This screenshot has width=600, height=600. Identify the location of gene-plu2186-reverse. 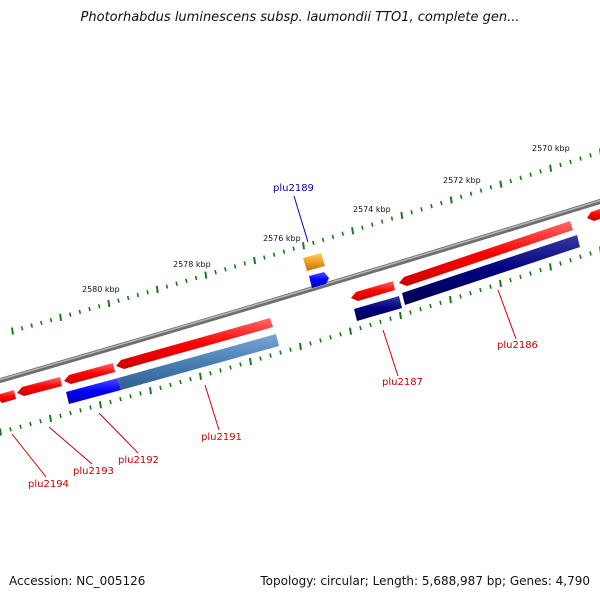
(491, 270).